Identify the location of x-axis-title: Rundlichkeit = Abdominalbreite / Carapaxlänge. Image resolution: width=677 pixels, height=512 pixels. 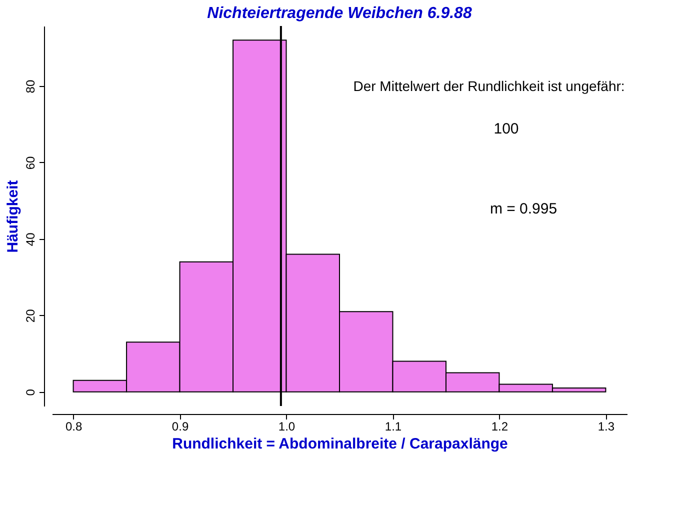
(340, 444).